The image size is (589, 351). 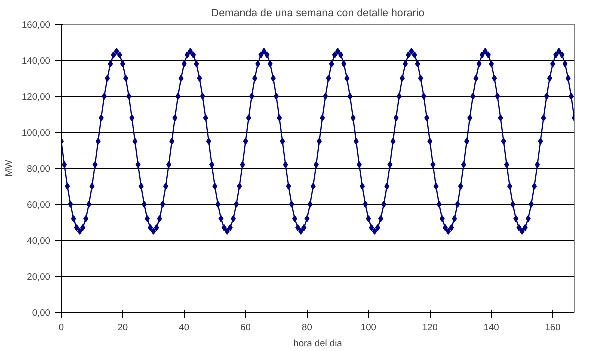 What do you see at coordinates (36, 25) in the screenshot?
I see `y-tick-label: 160,00` at bounding box center [36, 25].